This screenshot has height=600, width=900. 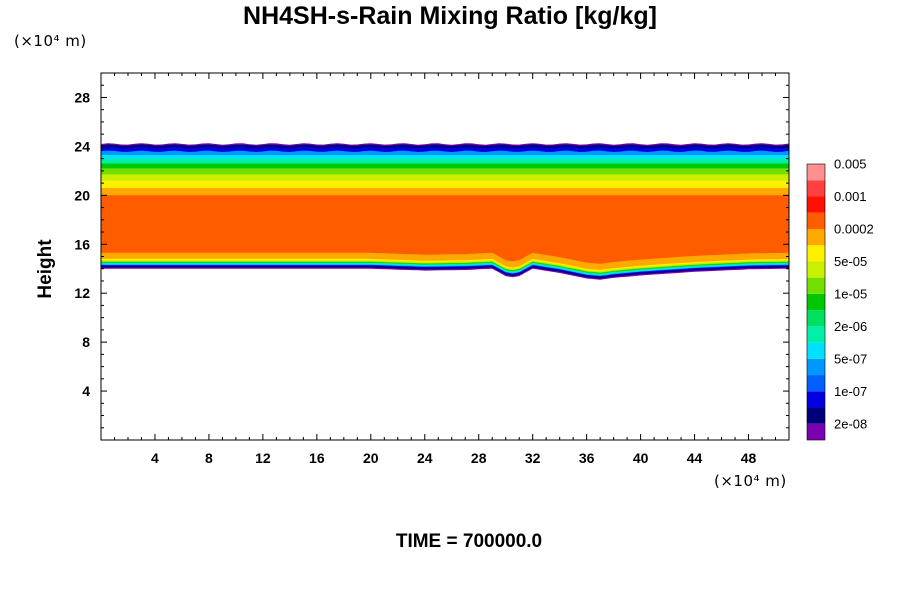 I want to click on x-tick-label: 48, so click(x=749, y=458).